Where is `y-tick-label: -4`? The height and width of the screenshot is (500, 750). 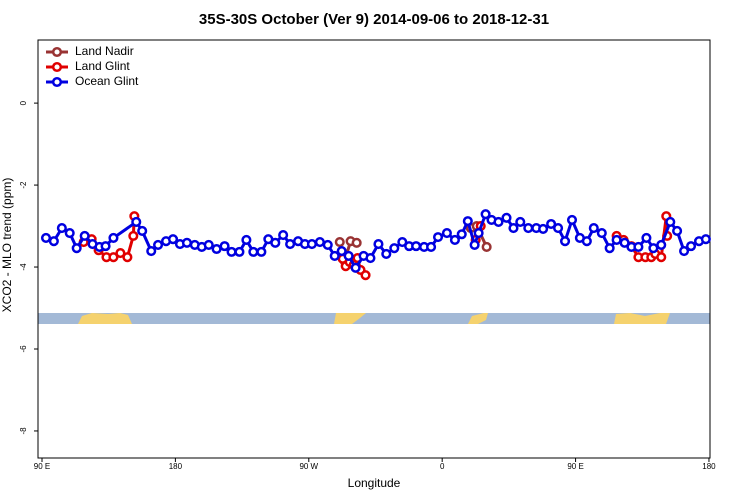 y-tick-label: -4 is located at coordinates (23, 267).